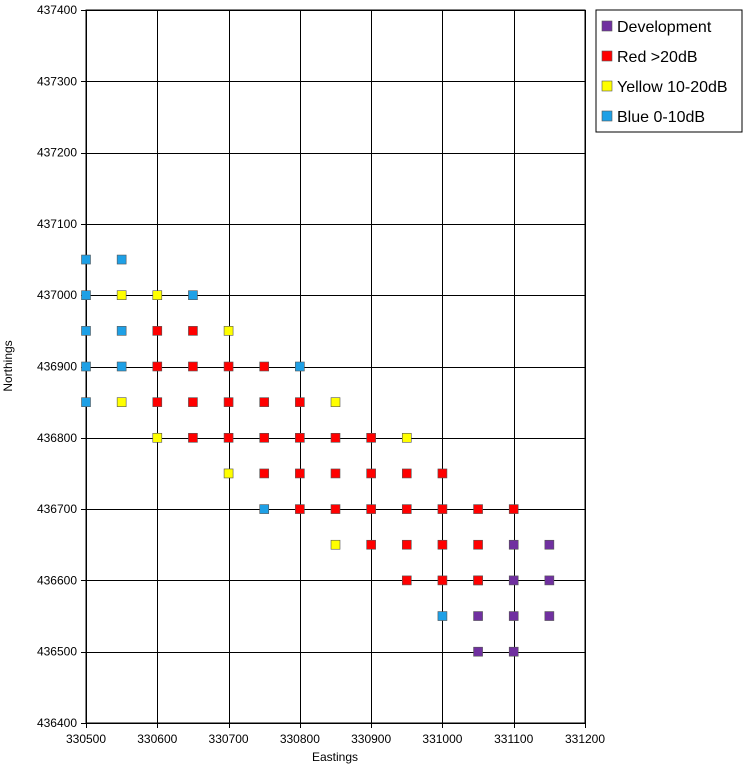  Describe the element at coordinates (157, 739) in the screenshot. I see `x-tick-label: 330600` at that location.